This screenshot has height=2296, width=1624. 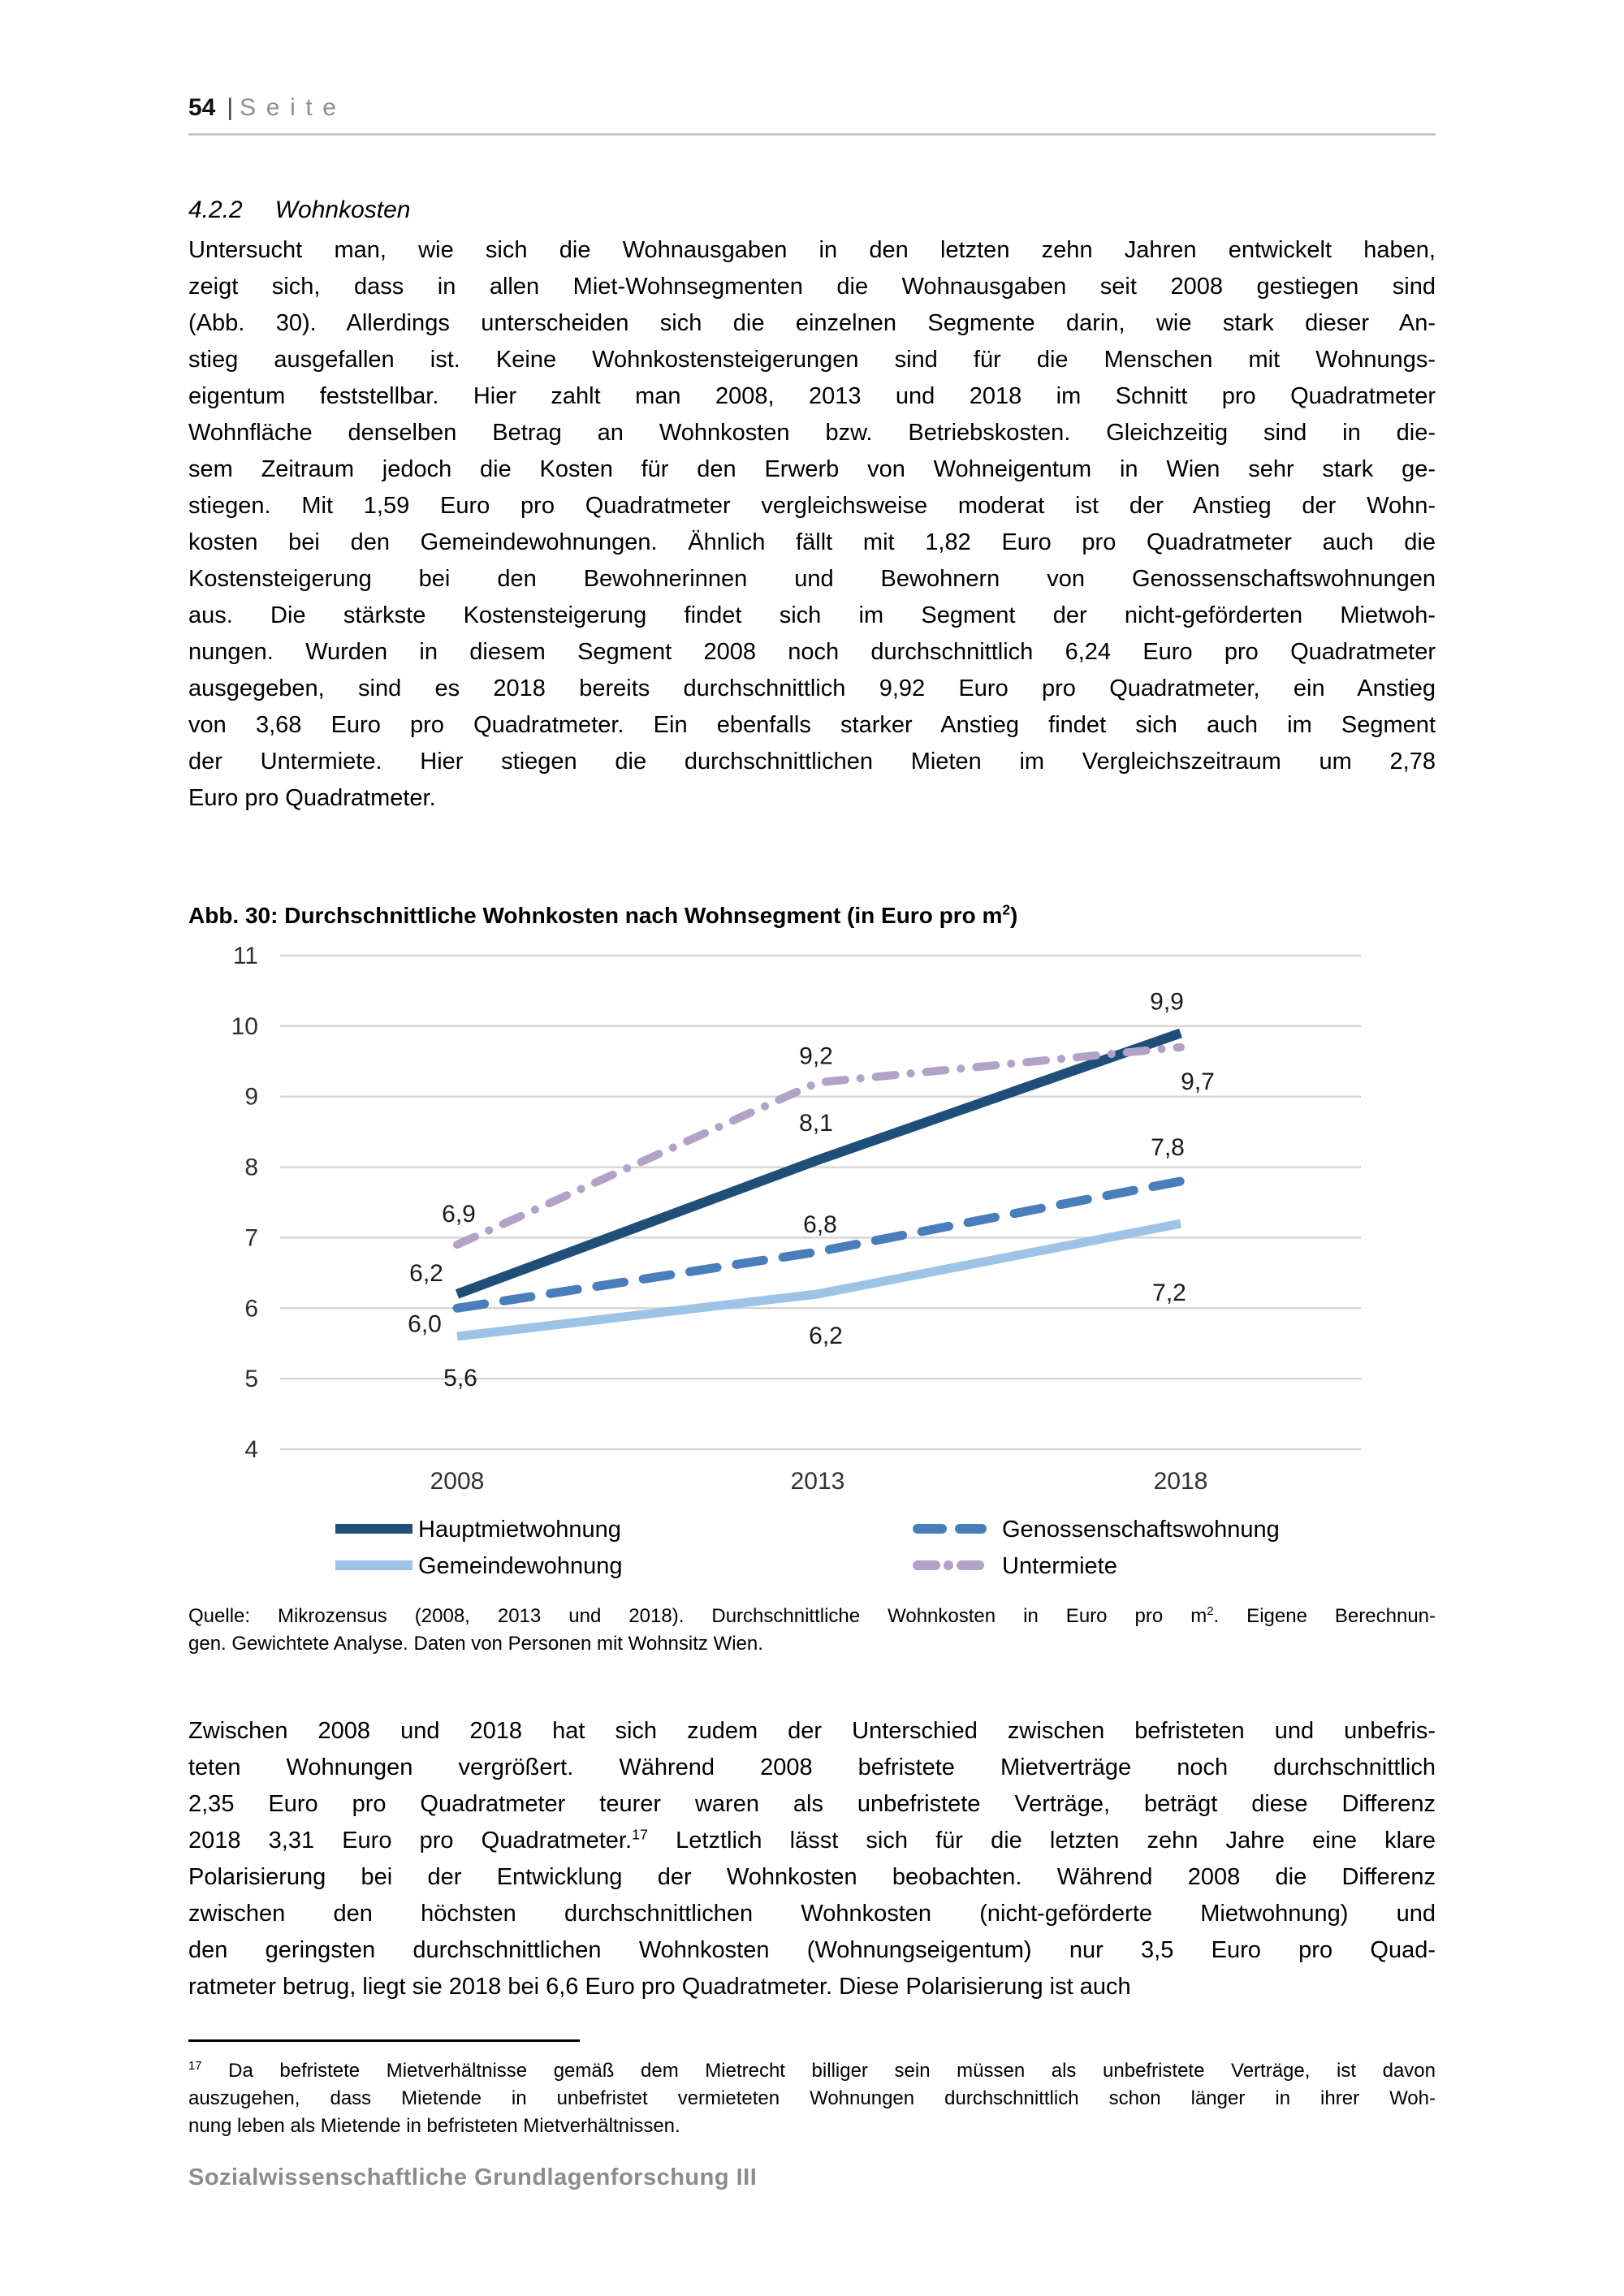 I want to click on series-line-gemeindewohnung, so click(x=819, y=1280).